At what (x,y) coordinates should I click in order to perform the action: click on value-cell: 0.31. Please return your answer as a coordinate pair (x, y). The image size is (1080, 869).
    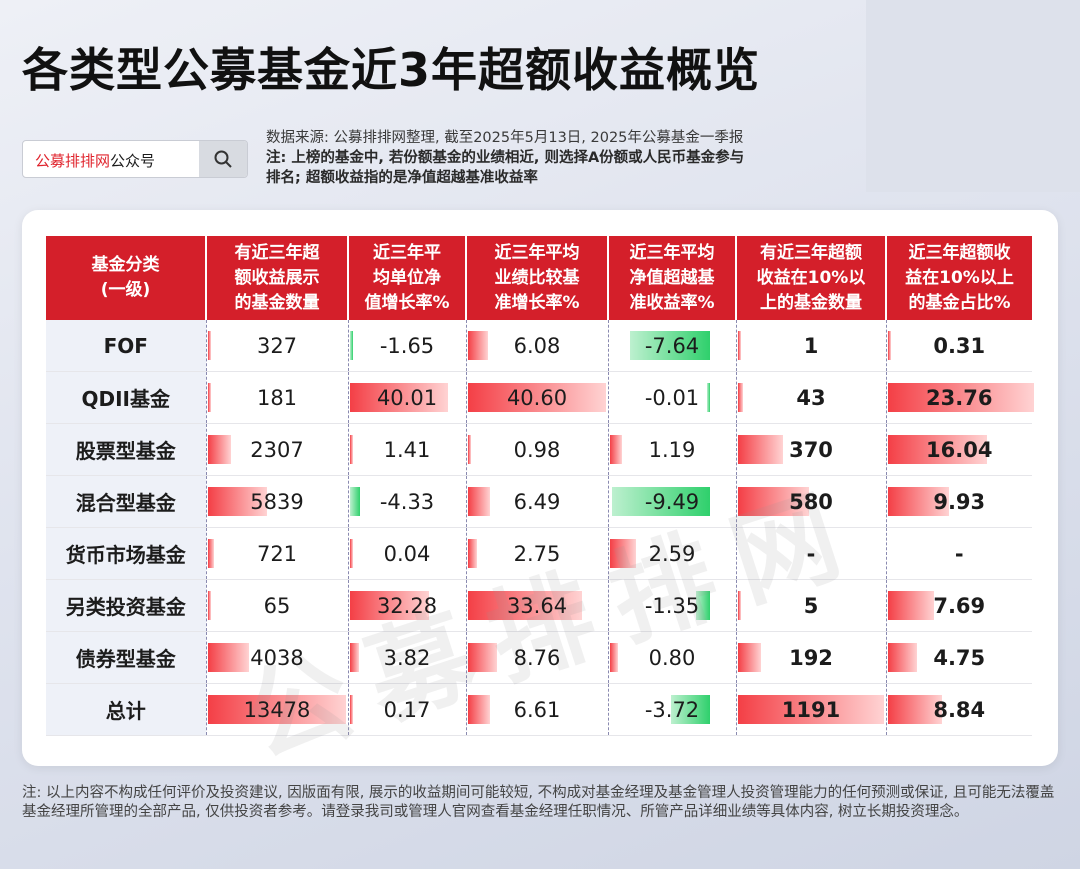
    Looking at the image, I should click on (959, 346).